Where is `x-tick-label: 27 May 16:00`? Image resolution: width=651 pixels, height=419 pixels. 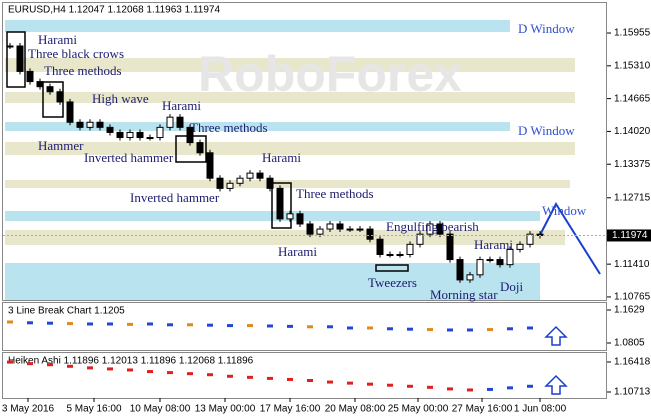
x-tick-label: 27 May 16:00 is located at coordinates (482, 409).